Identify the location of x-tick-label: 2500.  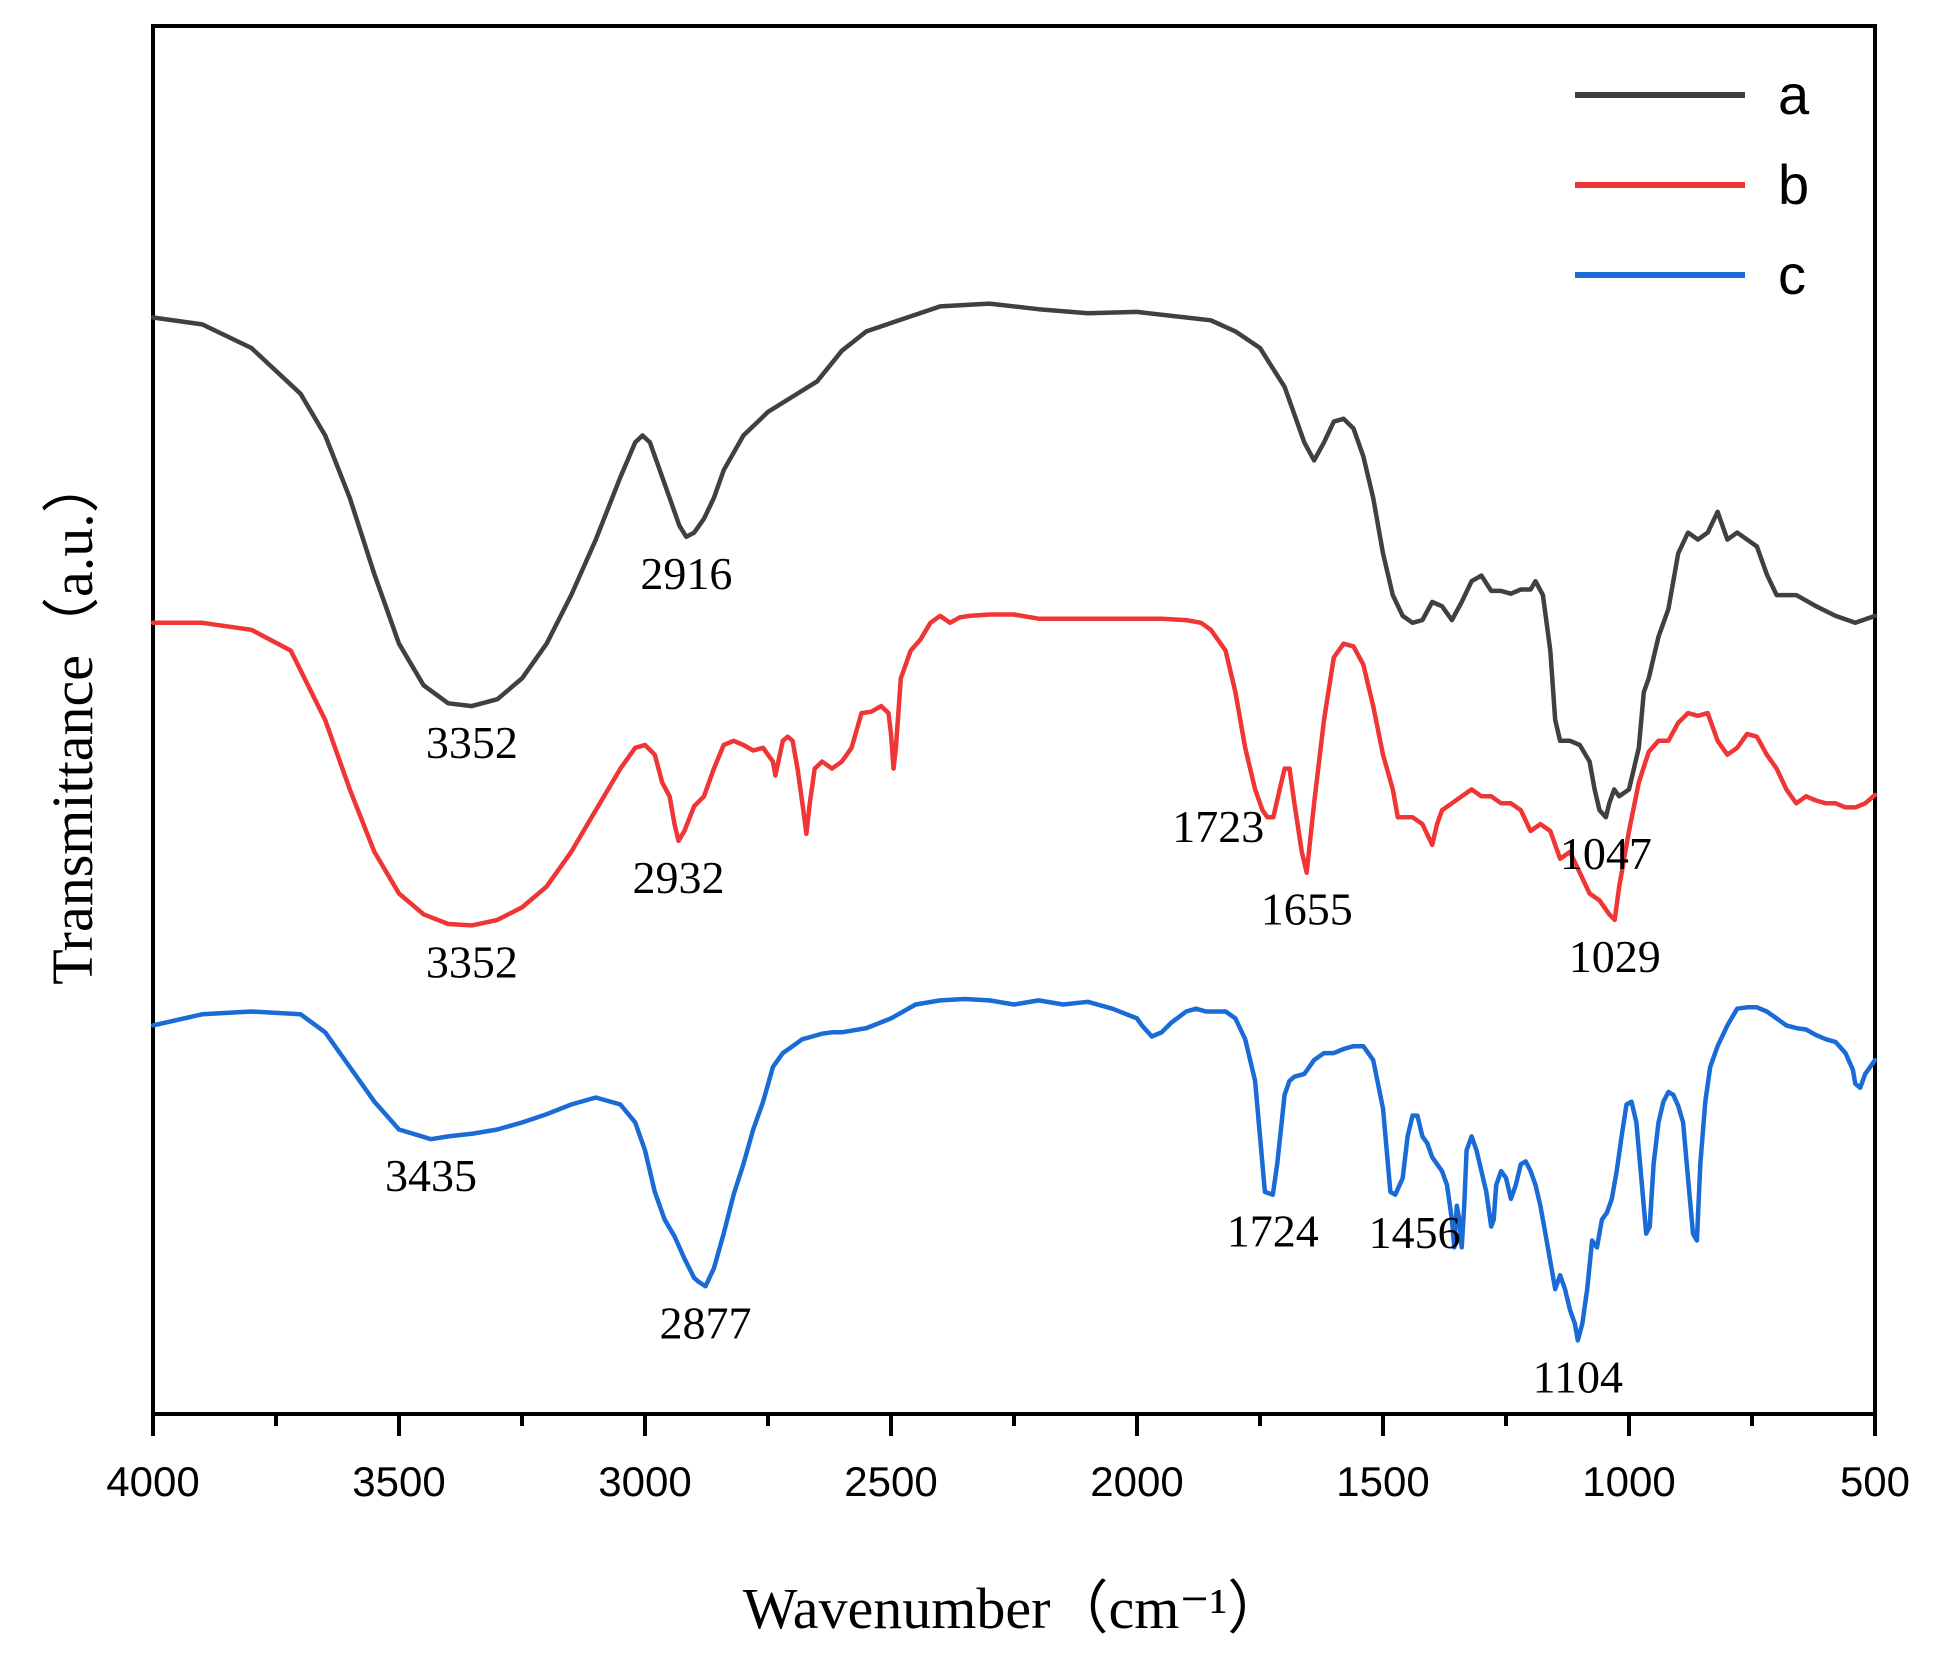
(890, 1481).